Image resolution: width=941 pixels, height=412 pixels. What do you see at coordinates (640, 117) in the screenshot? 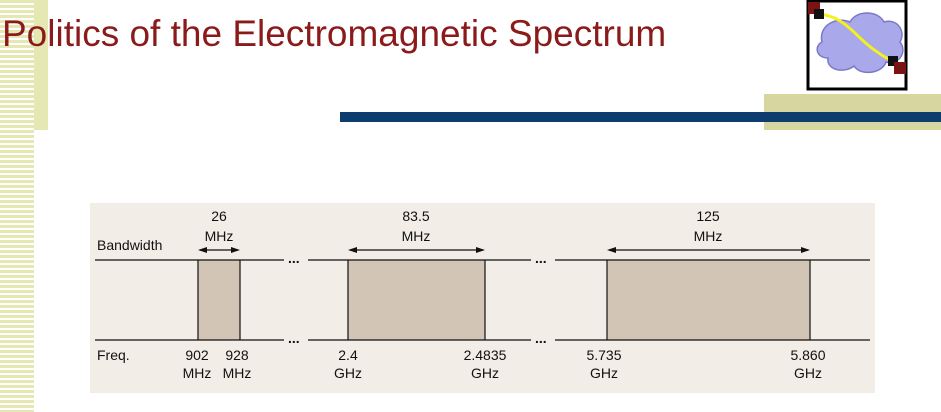
I see `accent-bar` at bounding box center [640, 117].